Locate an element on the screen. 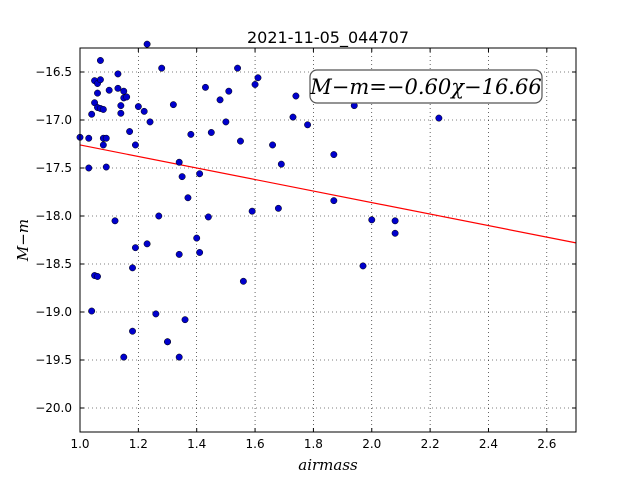  y-tick-label: −17.0 is located at coordinates (53, 120).